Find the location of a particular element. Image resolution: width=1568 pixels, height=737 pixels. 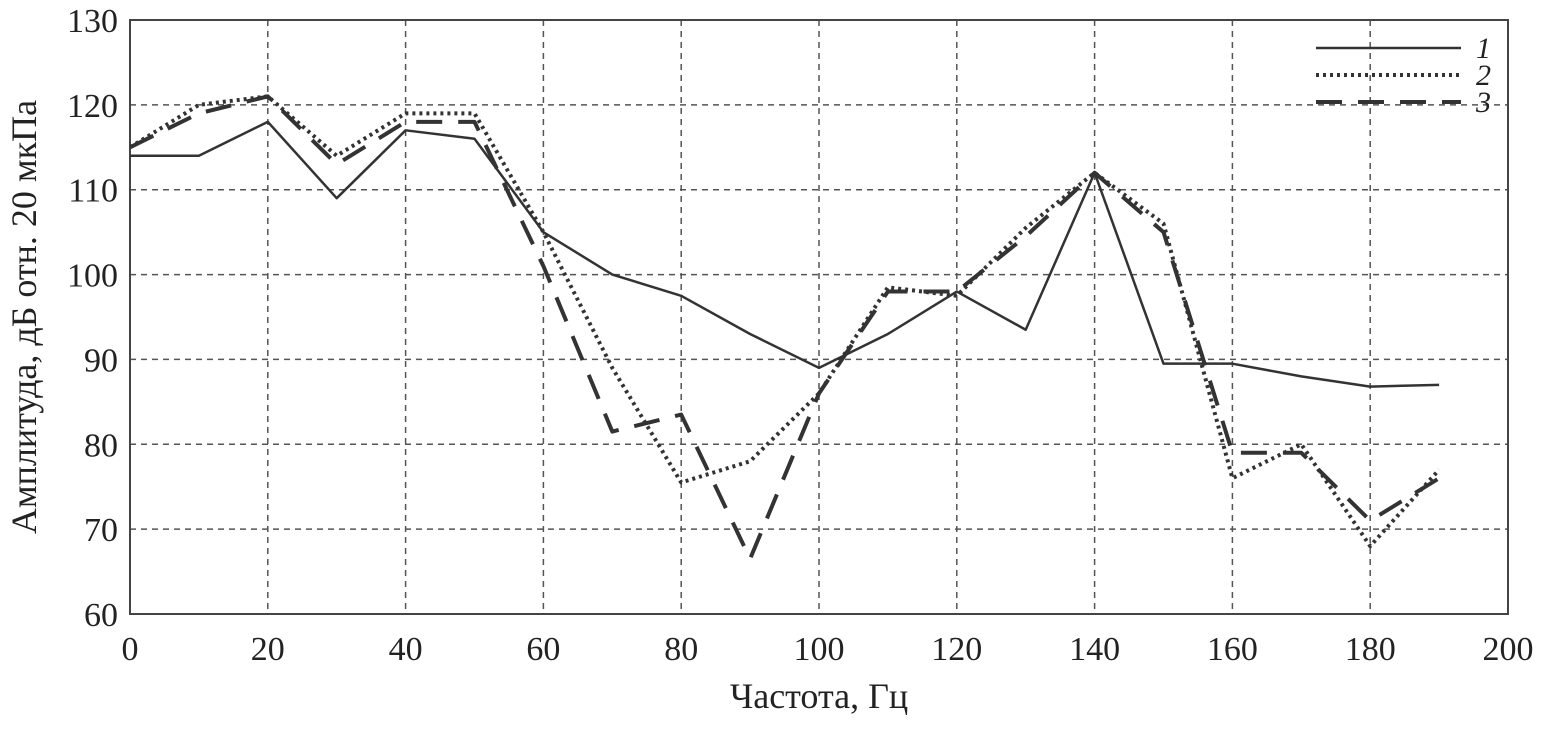

x-tick-label: 160 is located at coordinates (1232, 649).